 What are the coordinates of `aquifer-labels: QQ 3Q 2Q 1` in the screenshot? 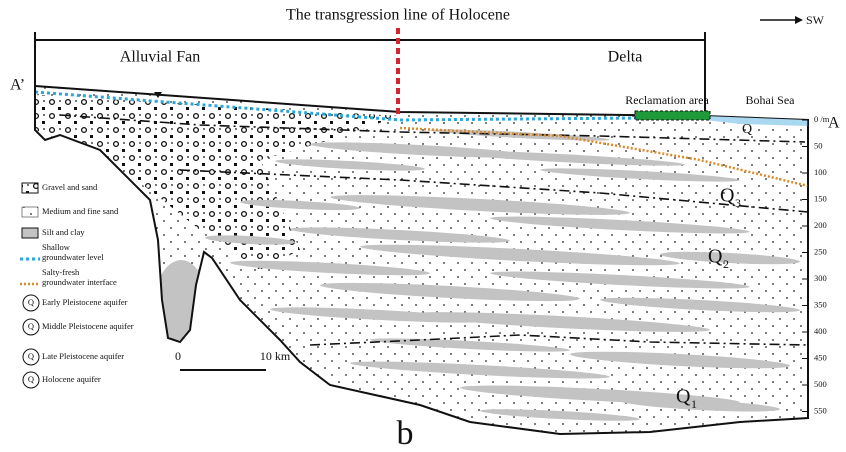 It's located at (714, 266).